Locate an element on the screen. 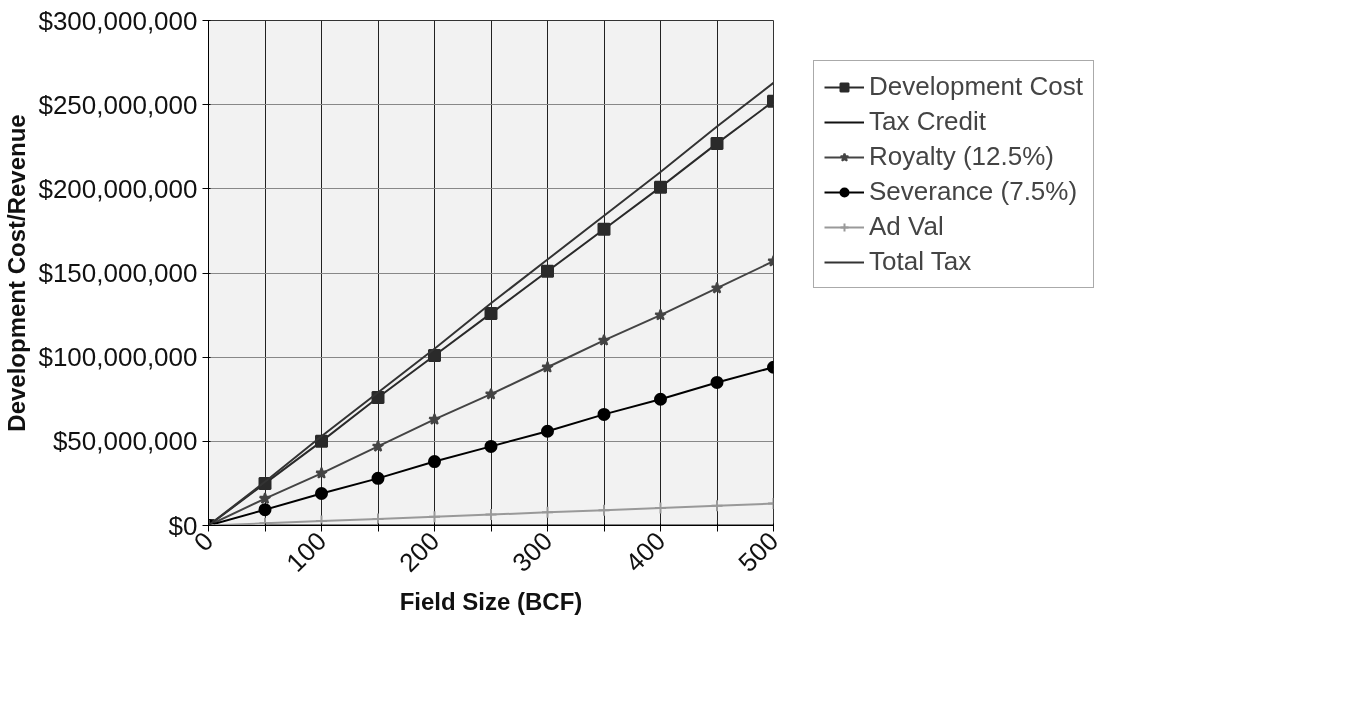 Image resolution: width=1347 pixels, height=703 pixels. y-tick-label: $250,000,000 is located at coordinates (118, 104).